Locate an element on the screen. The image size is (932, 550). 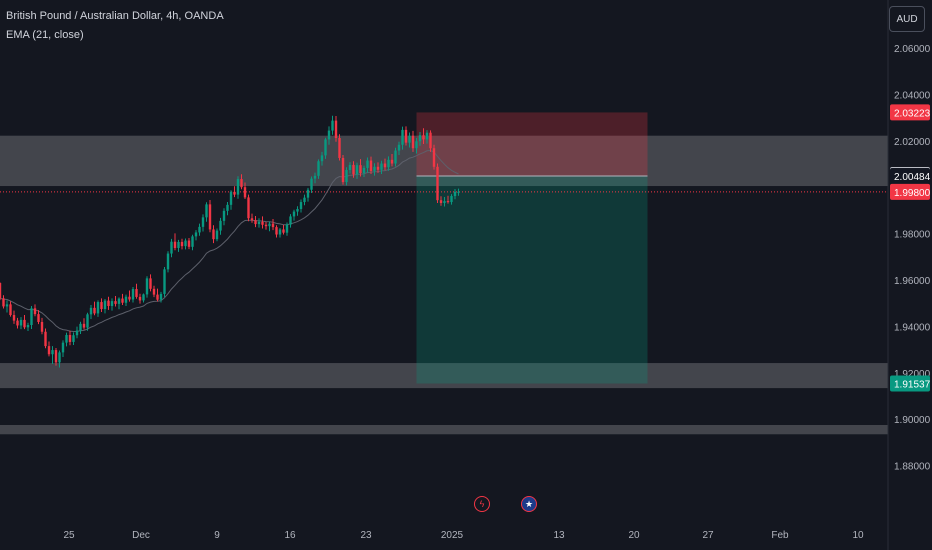
currency-button: AUD is located at coordinates (907, 19).